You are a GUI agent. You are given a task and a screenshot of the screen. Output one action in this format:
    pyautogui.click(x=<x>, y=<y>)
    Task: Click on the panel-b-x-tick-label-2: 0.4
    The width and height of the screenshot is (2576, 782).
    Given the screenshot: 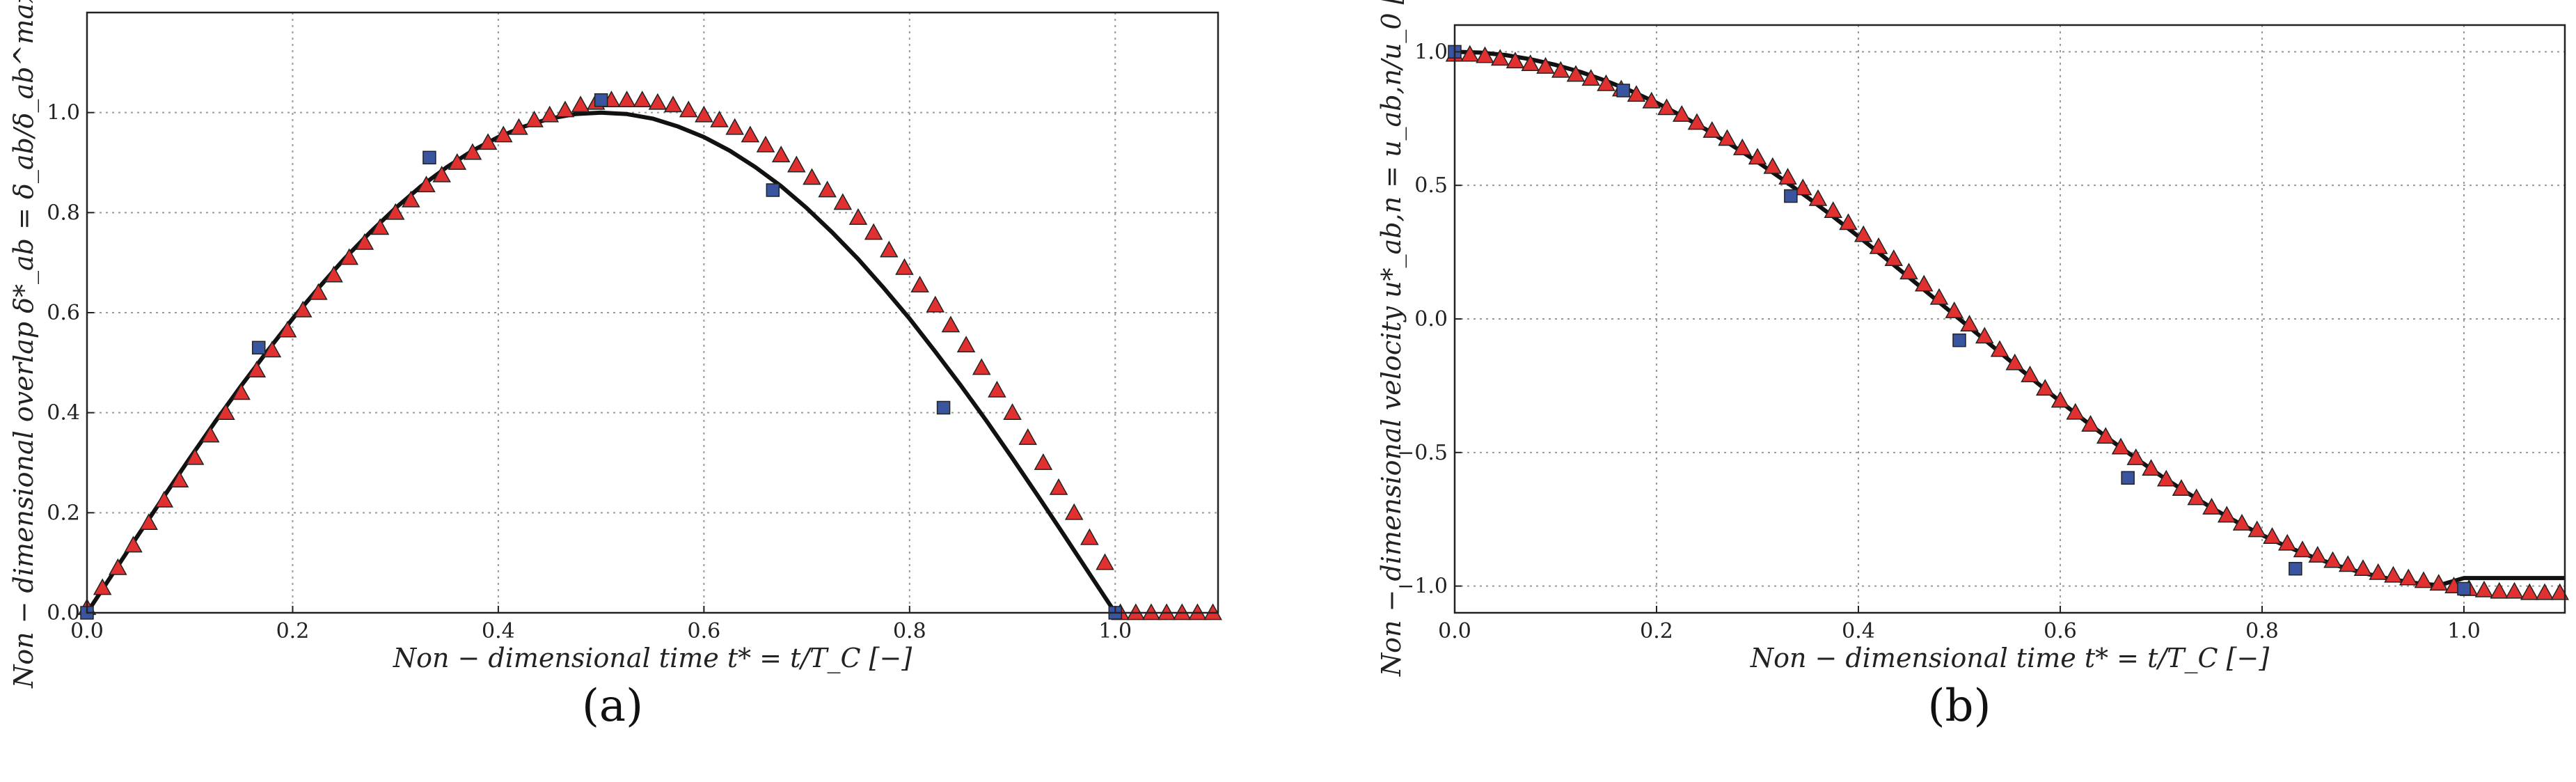 What is the action you would take?
    pyautogui.click(x=1858, y=631)
    